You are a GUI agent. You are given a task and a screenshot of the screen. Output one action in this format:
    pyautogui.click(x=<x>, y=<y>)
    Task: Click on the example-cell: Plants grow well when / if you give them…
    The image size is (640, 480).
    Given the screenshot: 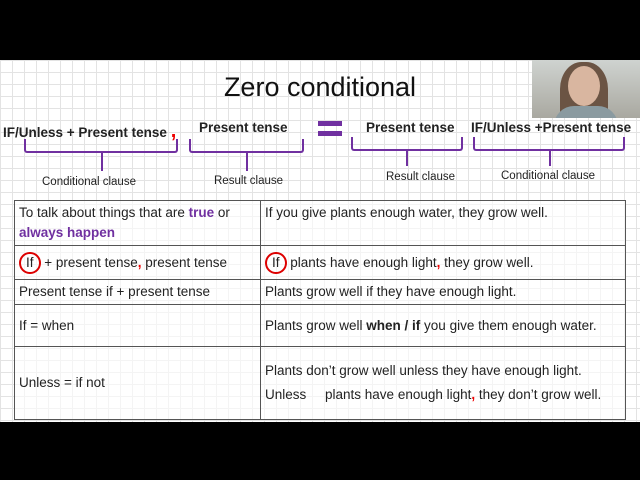 What is the action you would take?
    pyautogui.click(x=443, y=325)
    